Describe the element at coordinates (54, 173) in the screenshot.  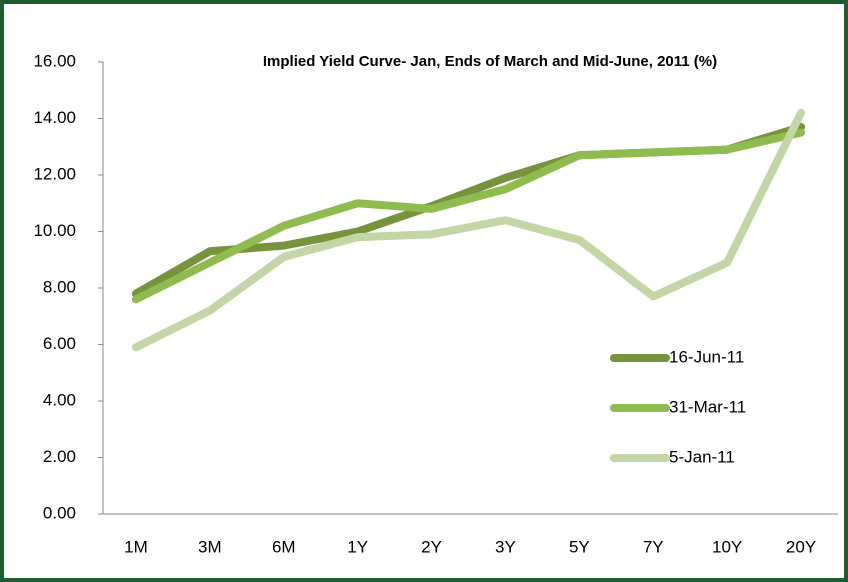
I see `y-tick-label: 12.00` at that location.